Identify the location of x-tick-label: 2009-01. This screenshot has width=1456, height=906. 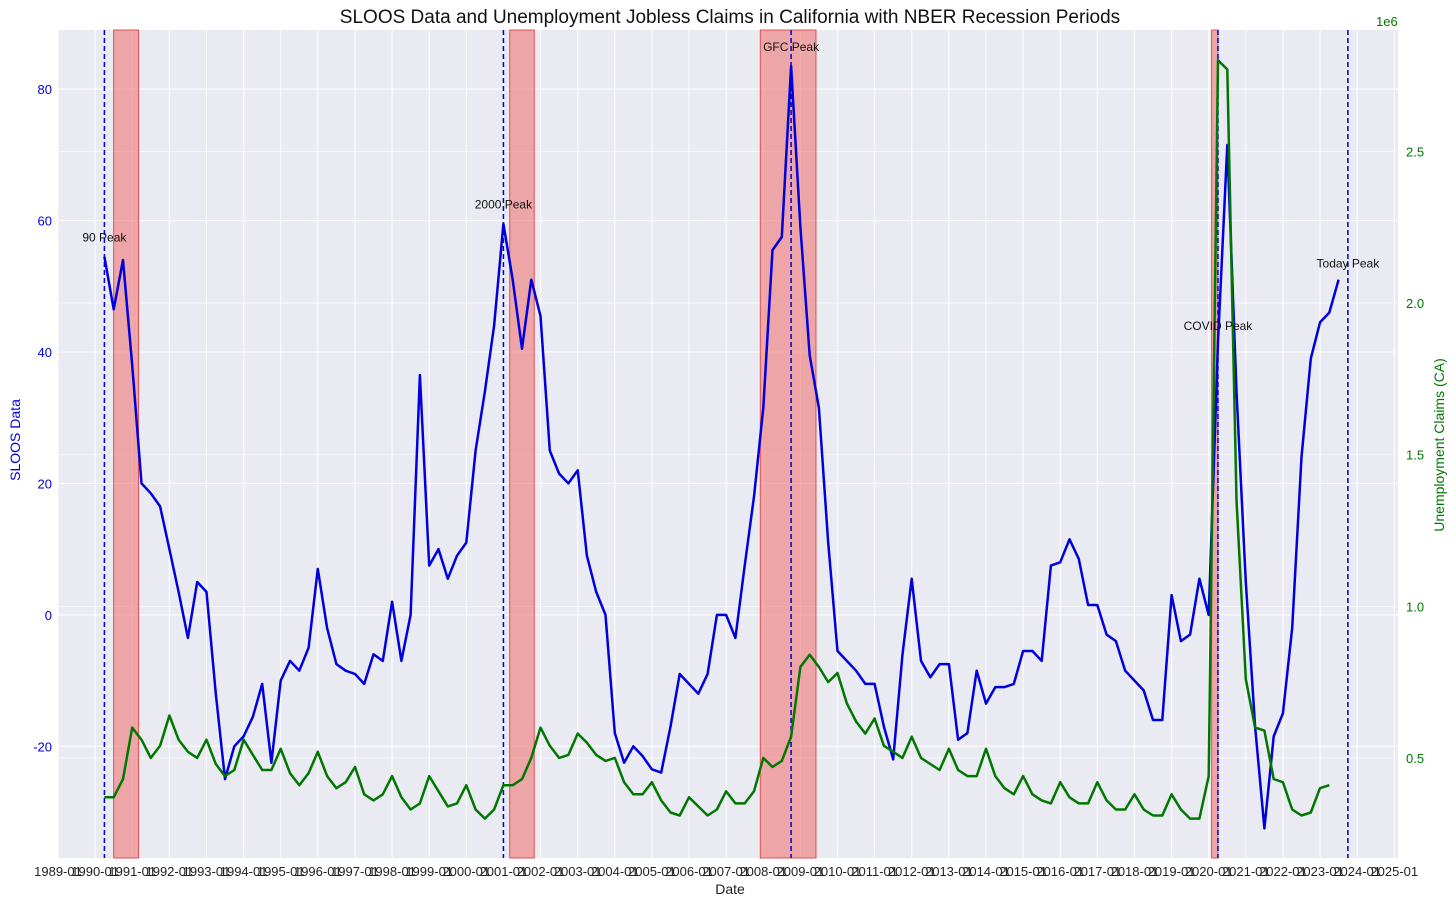
(801, 871).